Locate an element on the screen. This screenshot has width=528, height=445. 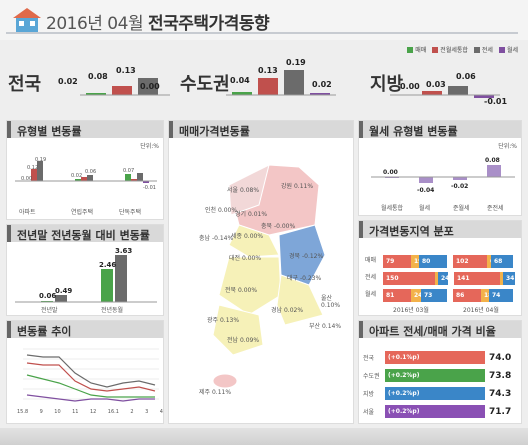
cap-value-3: 0.02 is located at coordinates (322, 84).